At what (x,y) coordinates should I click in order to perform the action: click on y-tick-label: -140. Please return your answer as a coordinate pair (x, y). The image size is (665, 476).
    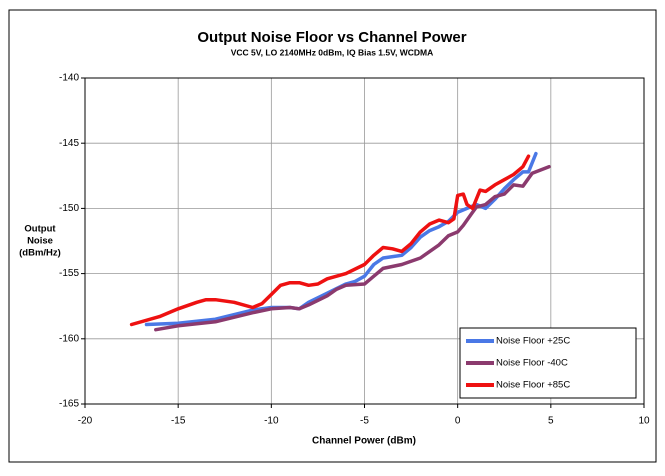
    Looking at the image, I should click on (69, 78).